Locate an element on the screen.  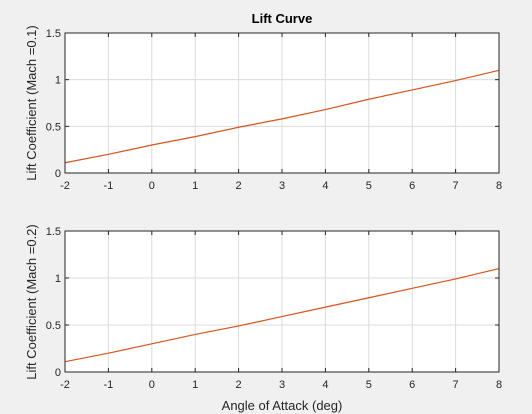
x-tick-label-top: 1 is located at coordinates (195, 186).